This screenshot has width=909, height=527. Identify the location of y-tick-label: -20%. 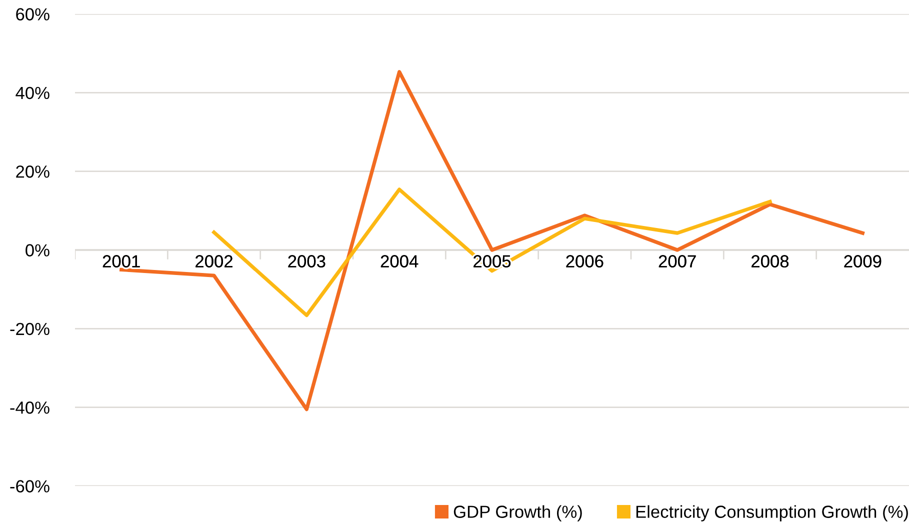
(30, 329).